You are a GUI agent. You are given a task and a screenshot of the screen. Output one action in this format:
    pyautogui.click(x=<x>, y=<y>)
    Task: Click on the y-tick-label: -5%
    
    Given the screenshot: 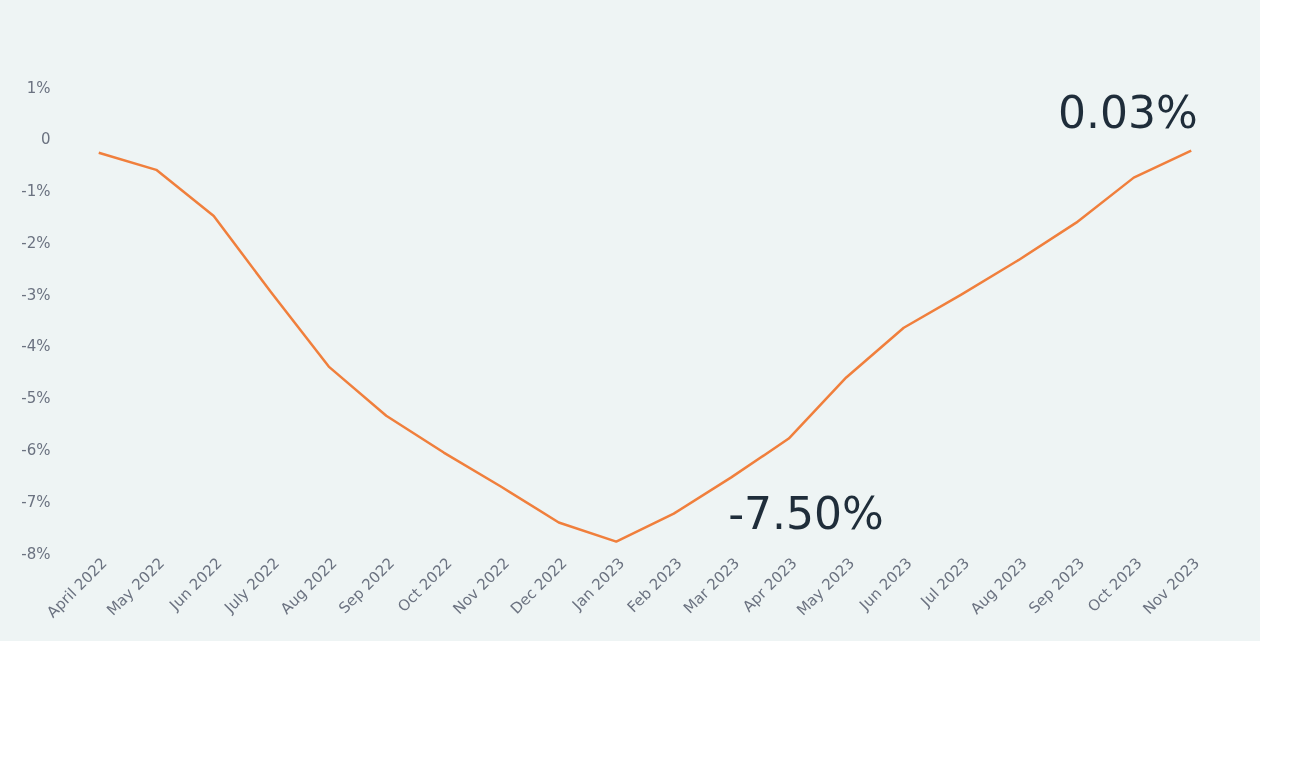 What is the action you would take?
    pyautogui.click(x=36, y=398)
    